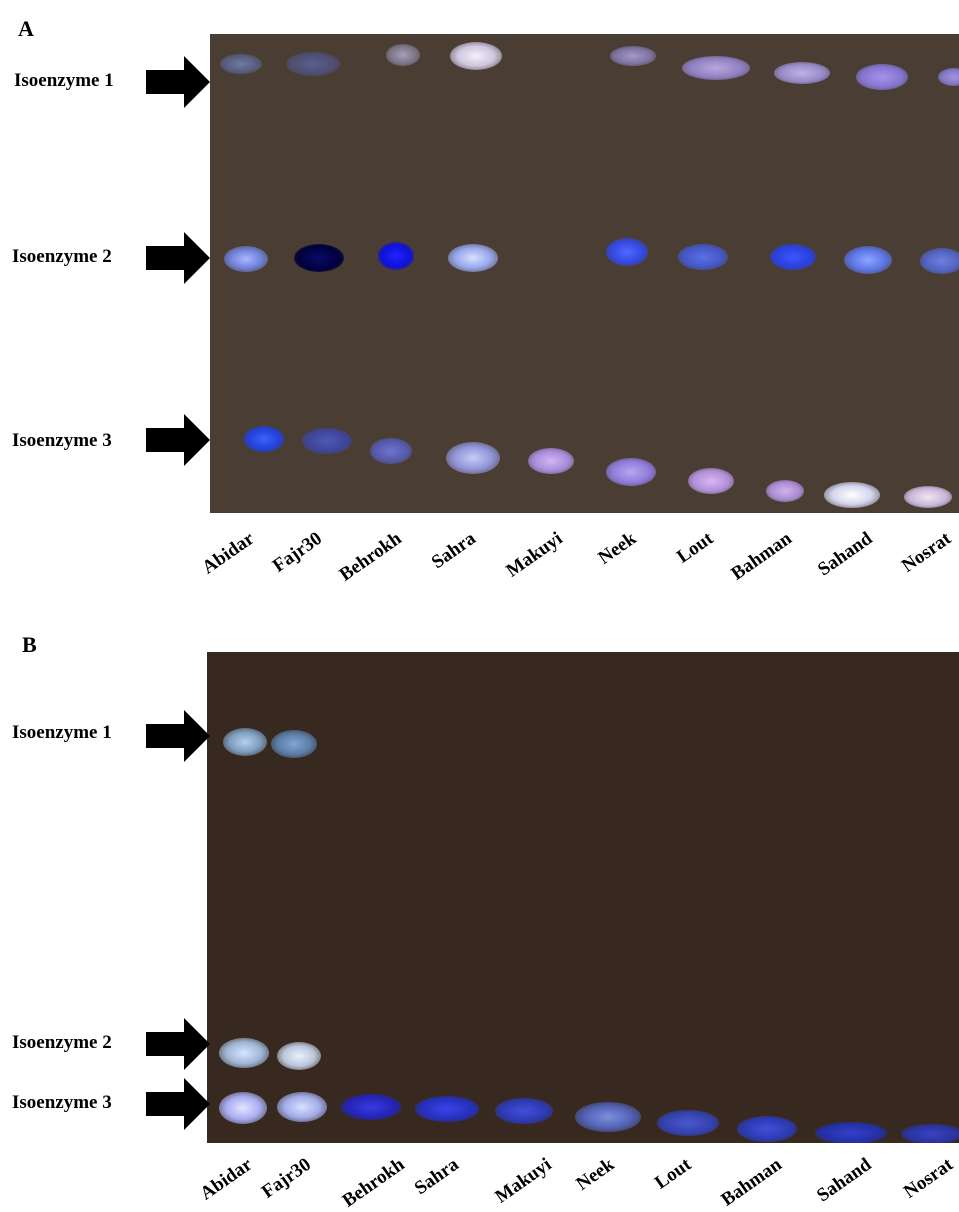 The height and width of the screenshot is (1212, 959). Describe the element at coordinates (29, 644) in the screenshot. I see `panel-letter: B` at that location.